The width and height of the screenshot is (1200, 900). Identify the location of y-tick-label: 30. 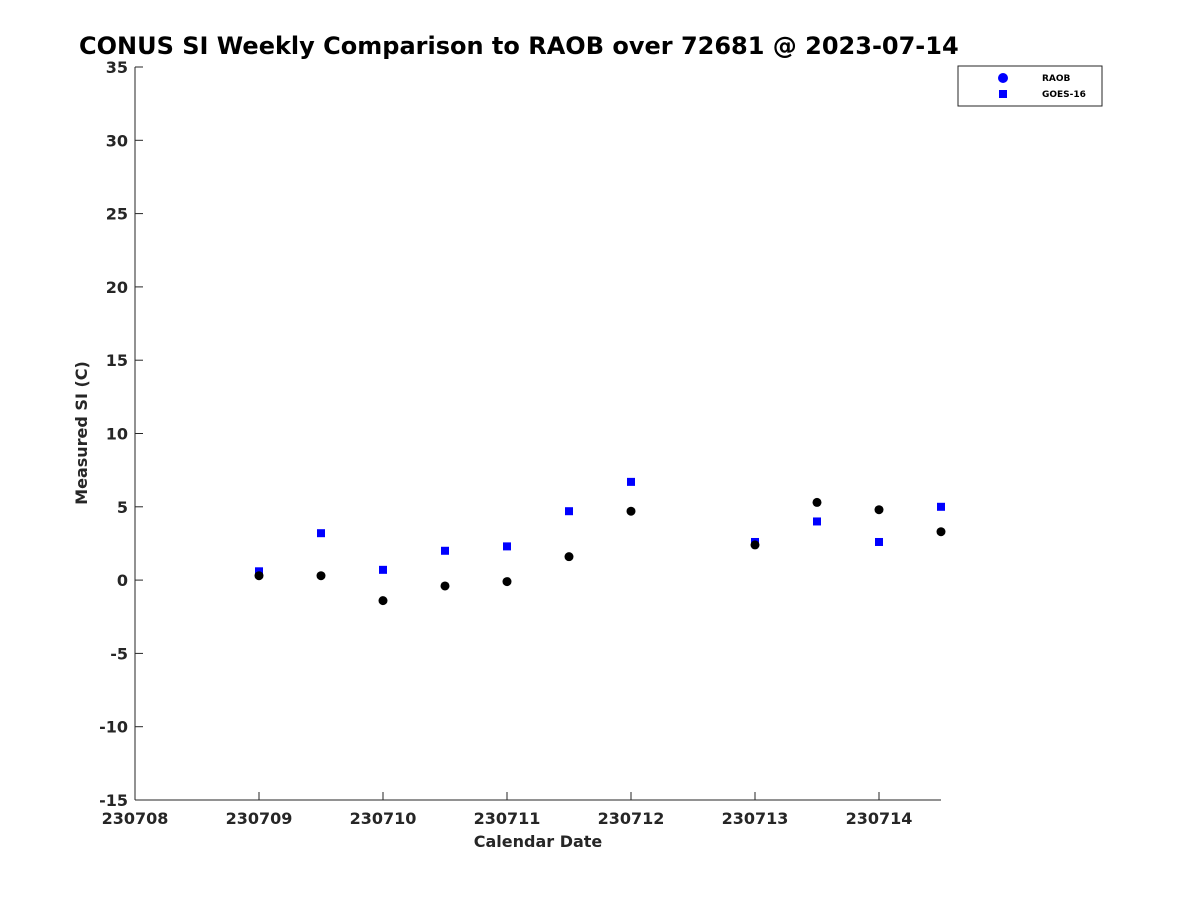
(117, 140).